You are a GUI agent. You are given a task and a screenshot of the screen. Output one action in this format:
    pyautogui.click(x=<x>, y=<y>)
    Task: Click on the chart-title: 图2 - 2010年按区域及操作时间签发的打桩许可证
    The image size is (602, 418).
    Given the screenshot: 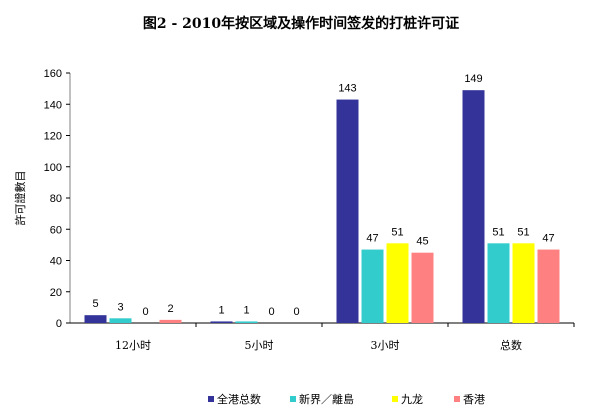 What is the action you would take?
    pyautogui.click(x=301, y=23)
    